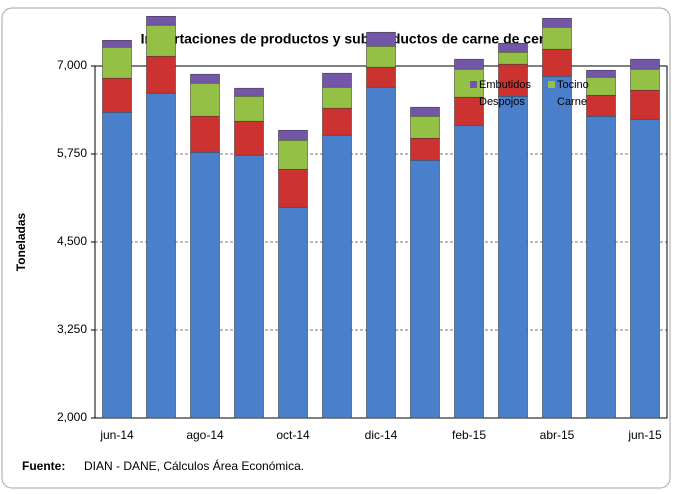 This screenshot has height=494, width=674. What do you see at coordinates (293, 435) in the screenshot?
I see `x-tick-label: oct-14` at bounding box center [293, 435].